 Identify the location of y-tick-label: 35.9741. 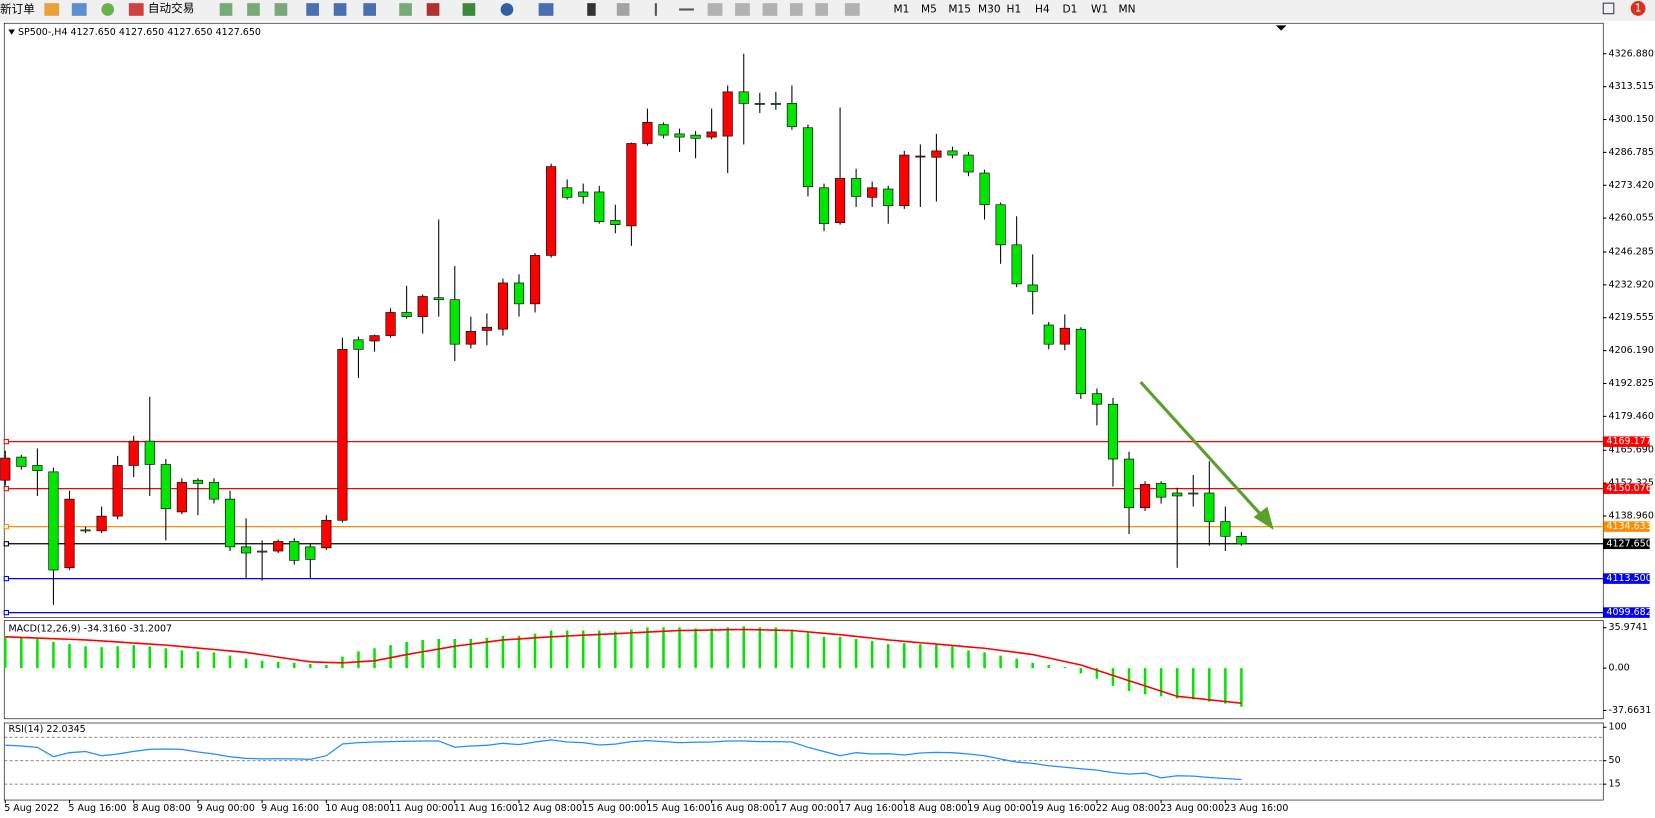
(1628, 627).